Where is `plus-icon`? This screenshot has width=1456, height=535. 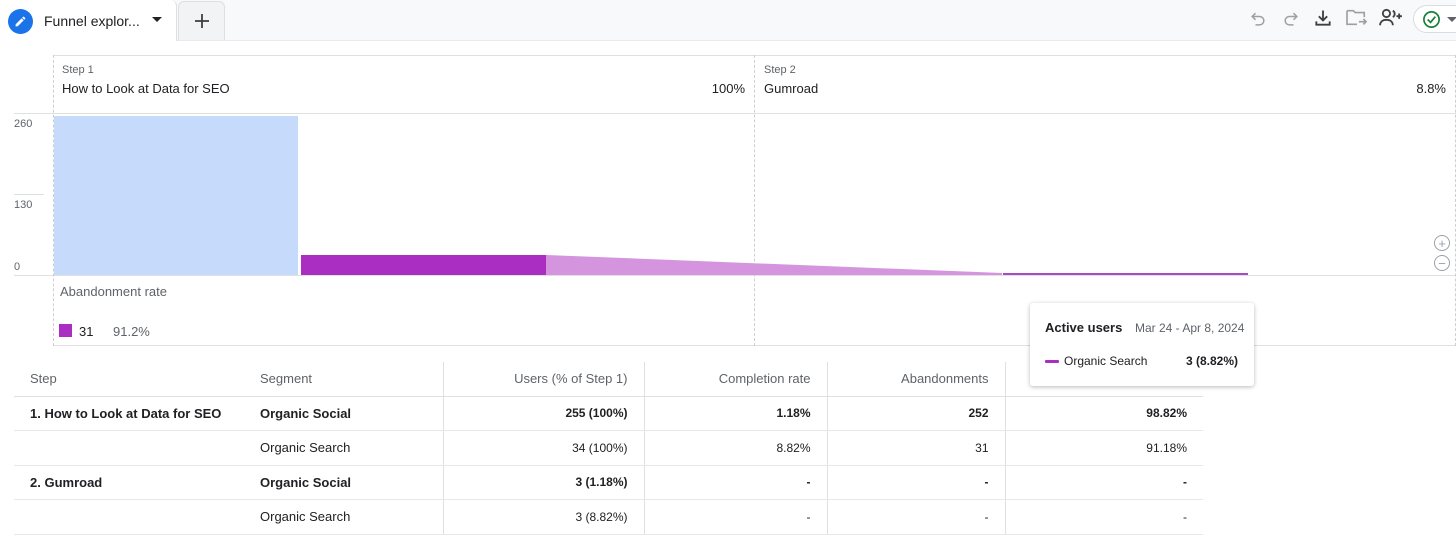
plus-icon is located at coordinates (201, 21).